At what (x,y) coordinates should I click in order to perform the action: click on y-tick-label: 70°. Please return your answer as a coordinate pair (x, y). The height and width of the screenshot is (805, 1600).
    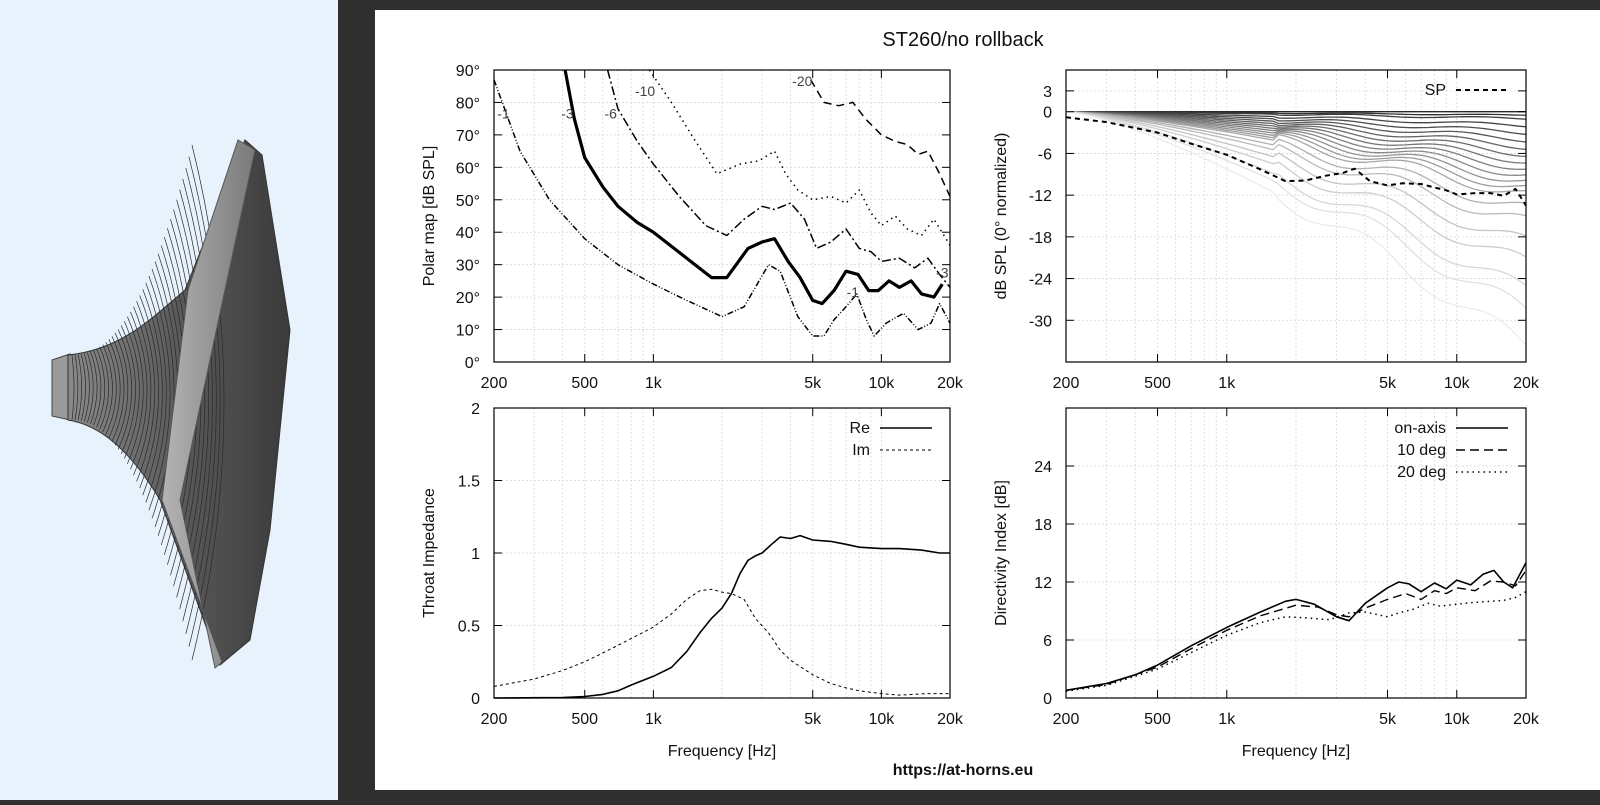
    Looking at the image, I should click on (468, 136).